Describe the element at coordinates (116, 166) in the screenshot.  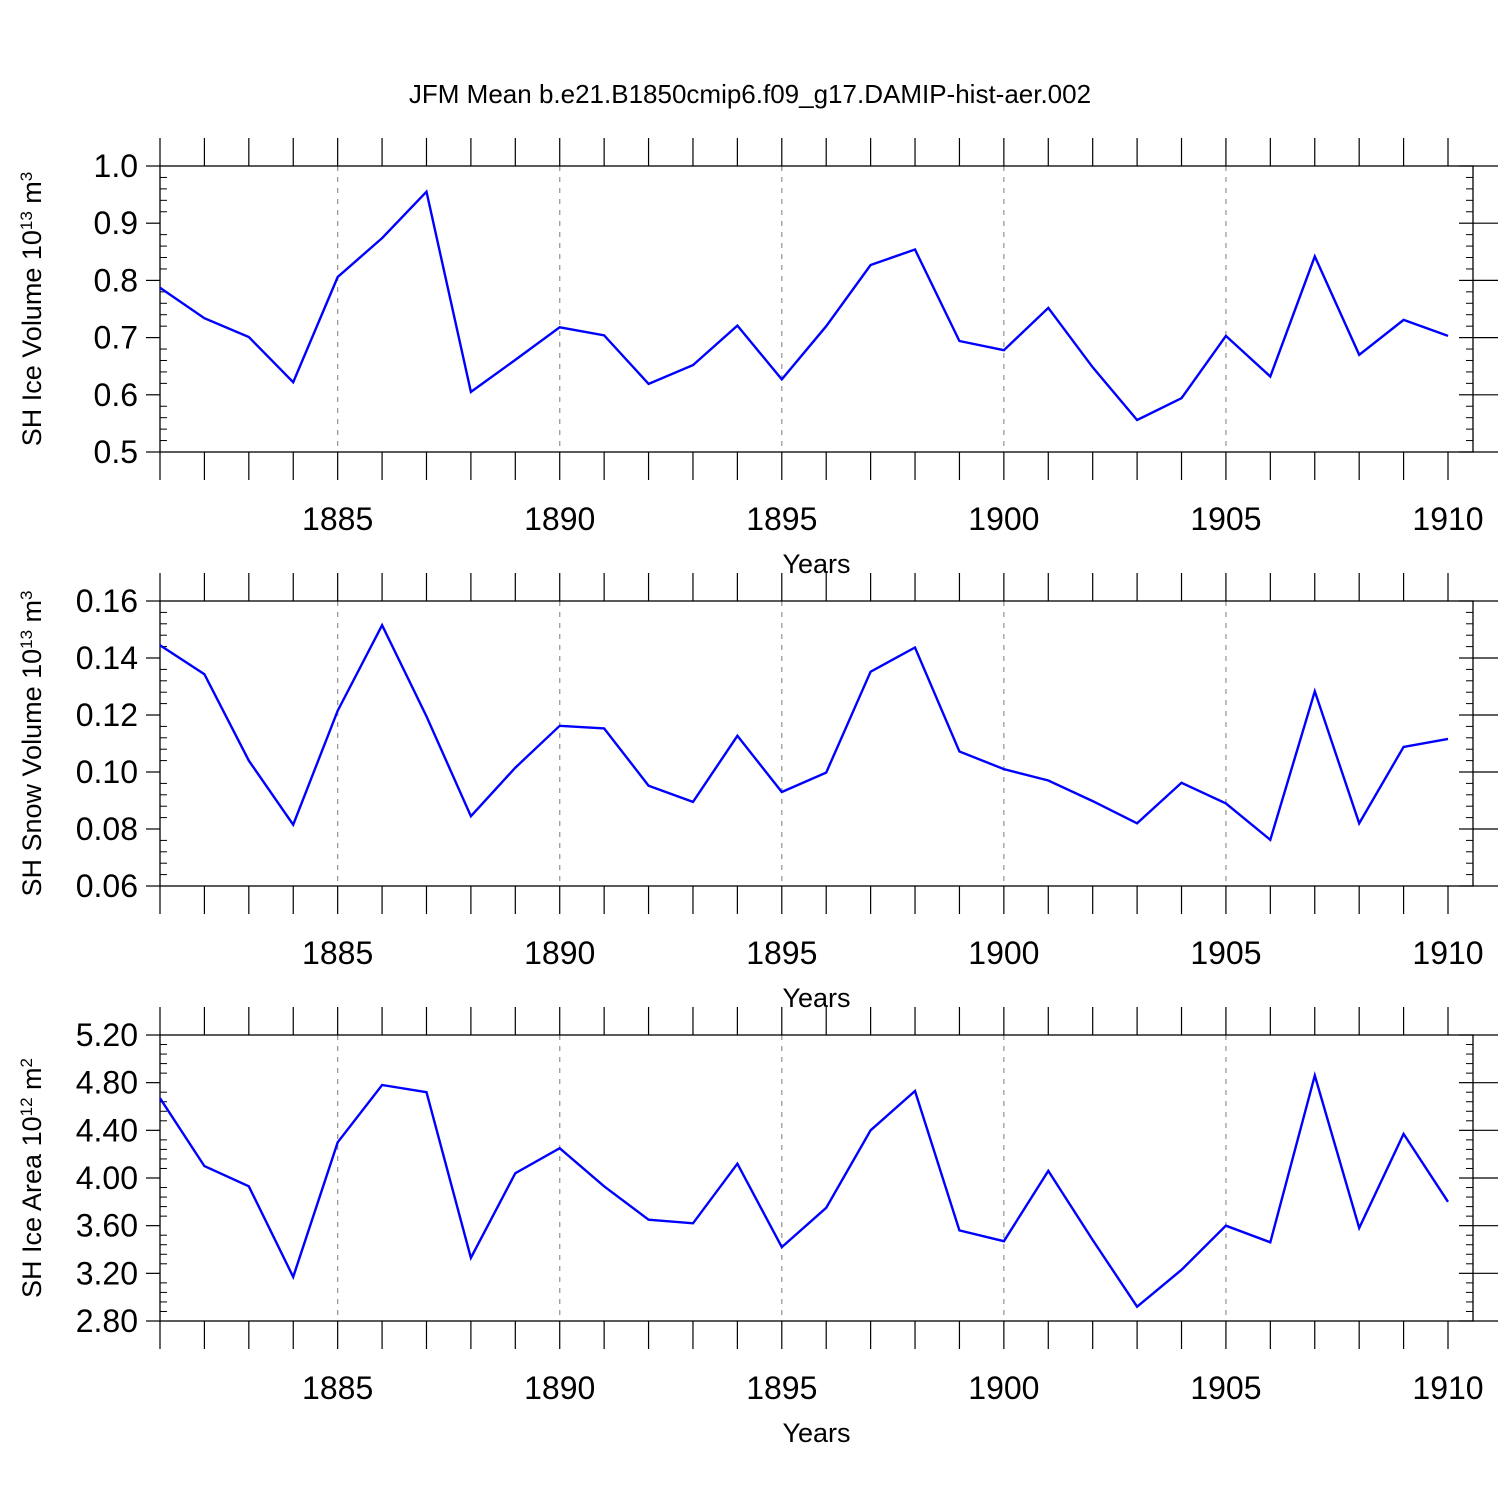
I see `y-tick-label: 1.0` at that location.